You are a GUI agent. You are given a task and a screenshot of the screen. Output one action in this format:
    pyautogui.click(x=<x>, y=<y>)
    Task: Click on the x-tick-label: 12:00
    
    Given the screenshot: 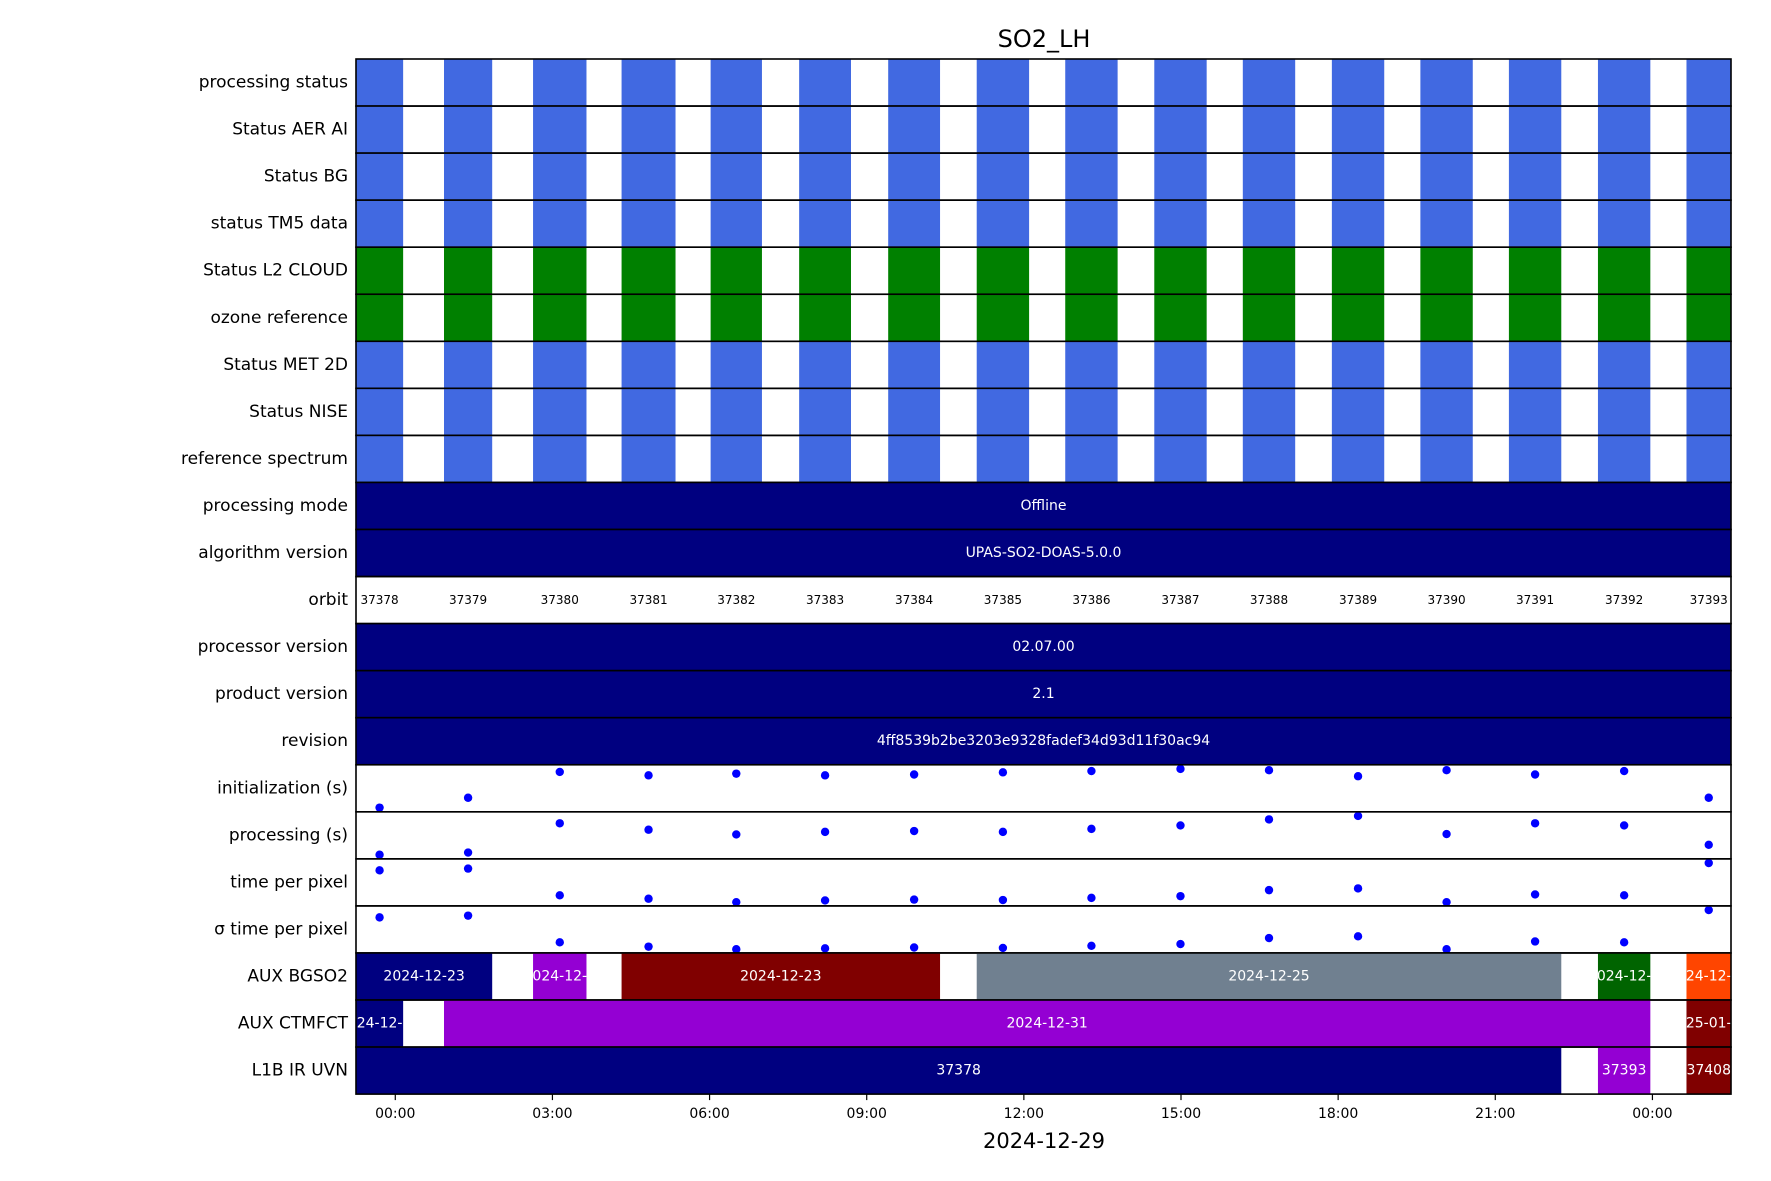 What is the action you would take?
    pyautogui.click(x=1024, y=1114)
    